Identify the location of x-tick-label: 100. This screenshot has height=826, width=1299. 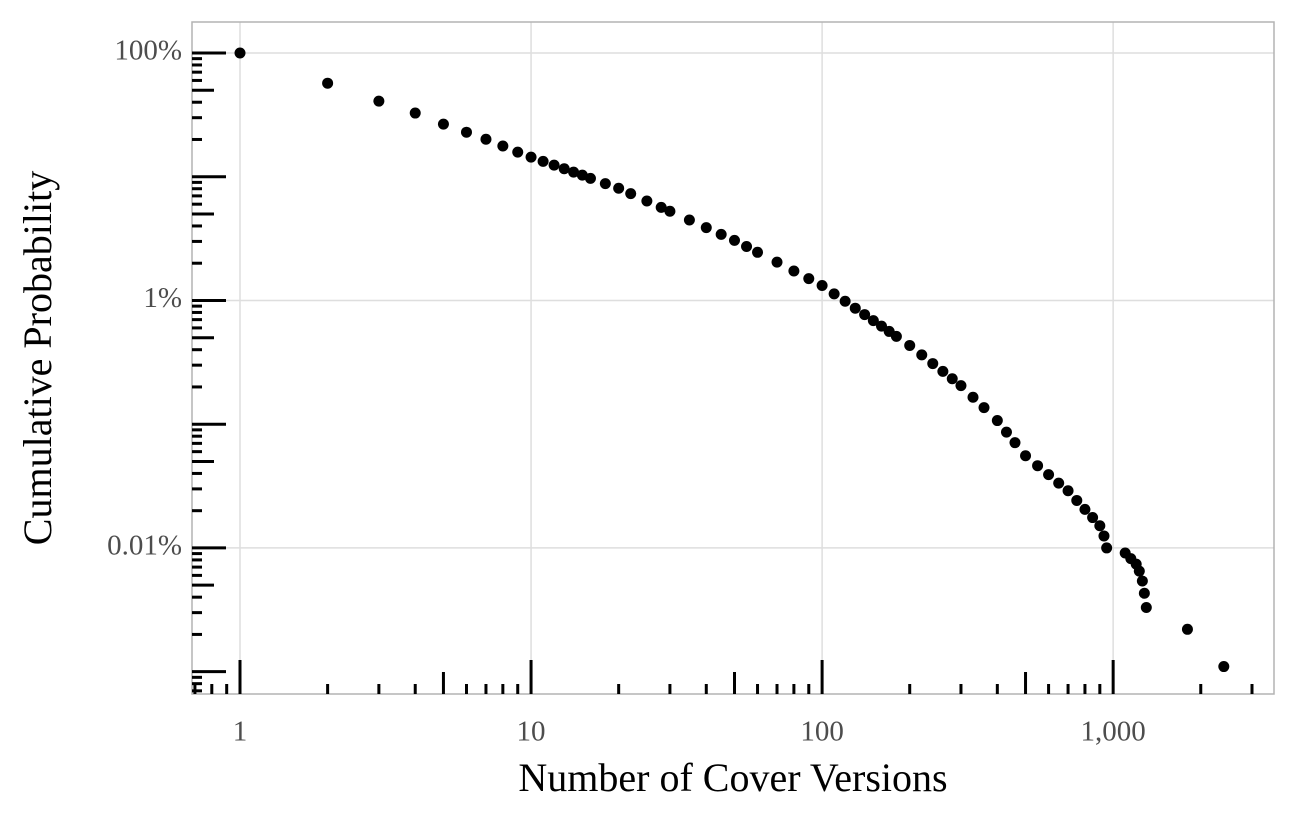
(822, 732).